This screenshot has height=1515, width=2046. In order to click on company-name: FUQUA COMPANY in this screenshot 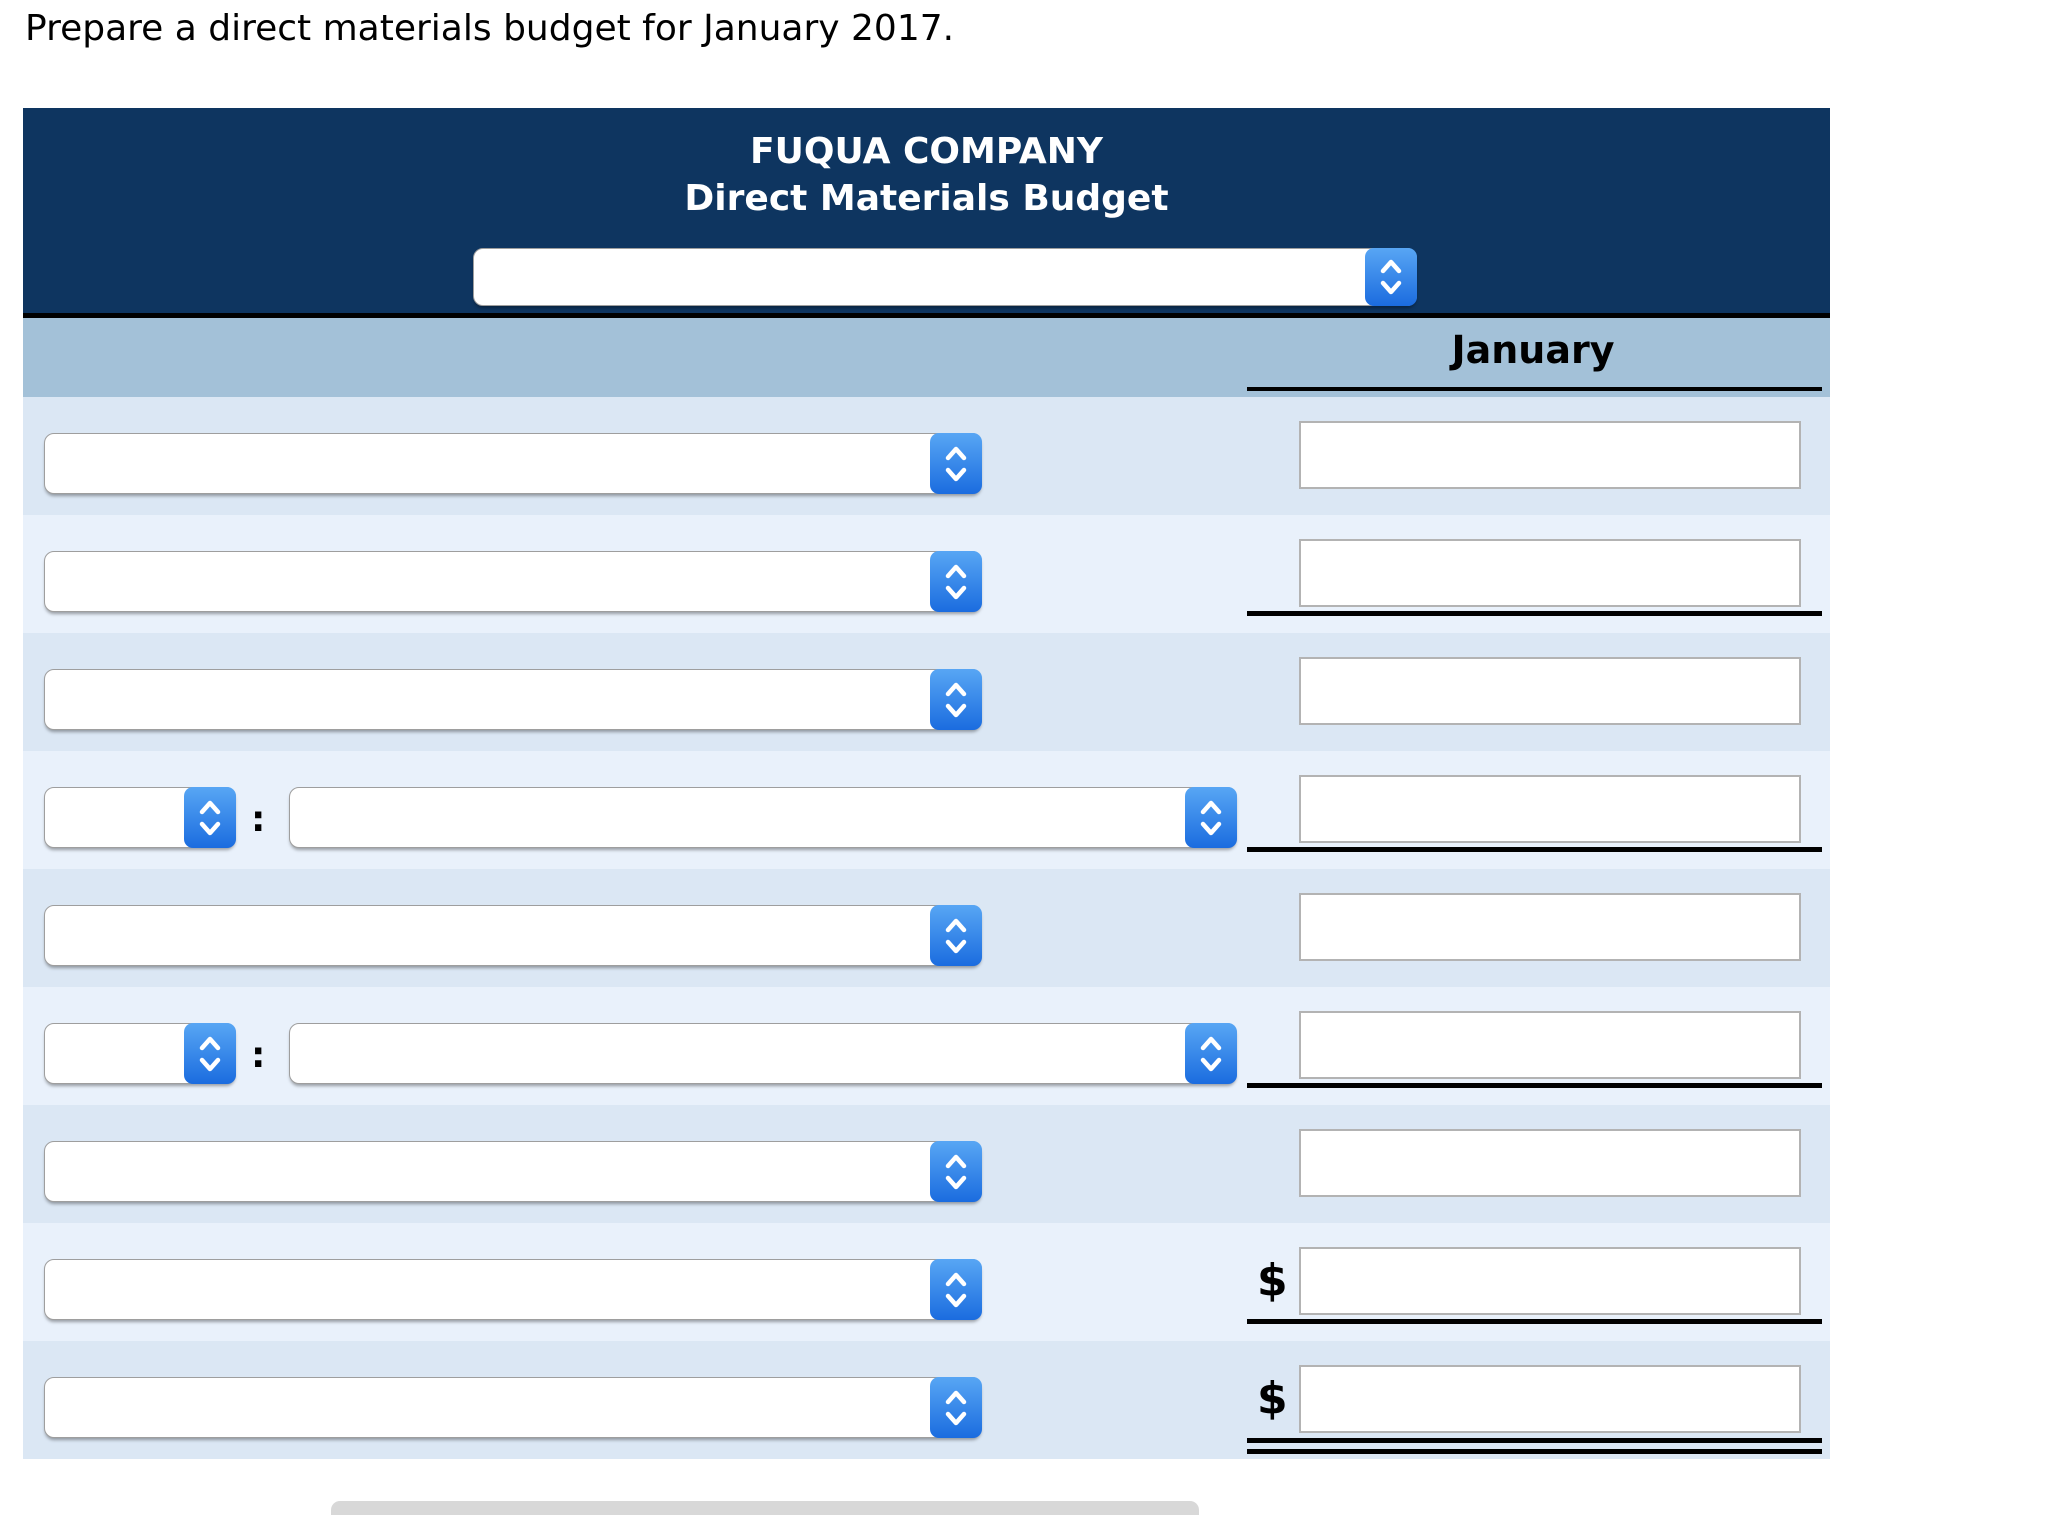, I will do `click(926, 151)`.